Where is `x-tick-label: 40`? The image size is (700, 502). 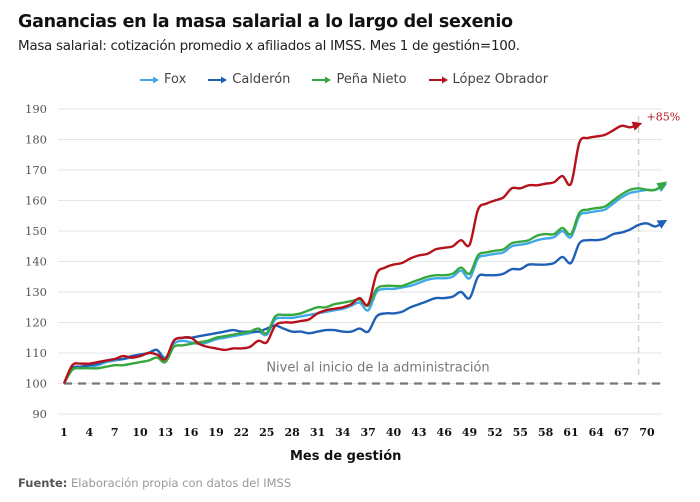
x-tick-label: 40 is located at coordinates (394, 432).